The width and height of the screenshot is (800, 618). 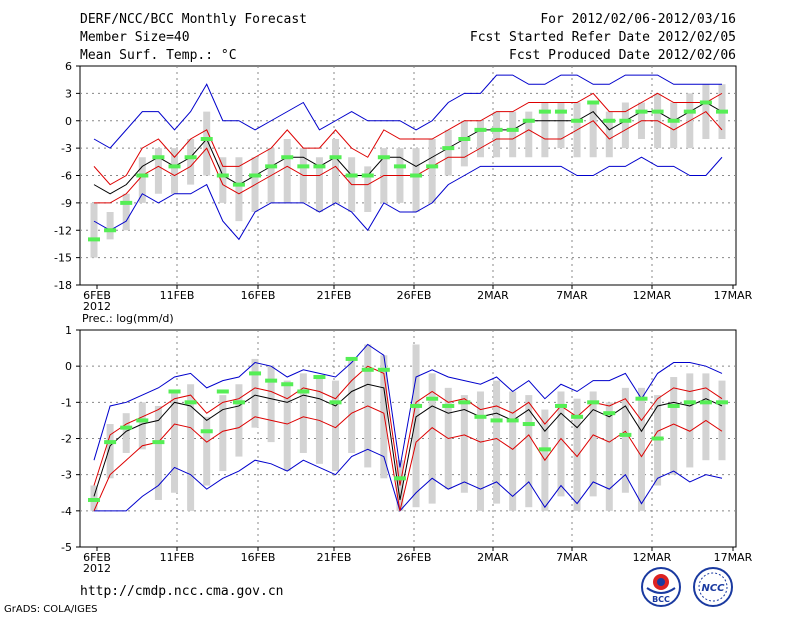 What do you see at coordinates (66, 547) in the screenshot?
I see `precipitation-ytick-label: -5` at bounding box center [66, 547].